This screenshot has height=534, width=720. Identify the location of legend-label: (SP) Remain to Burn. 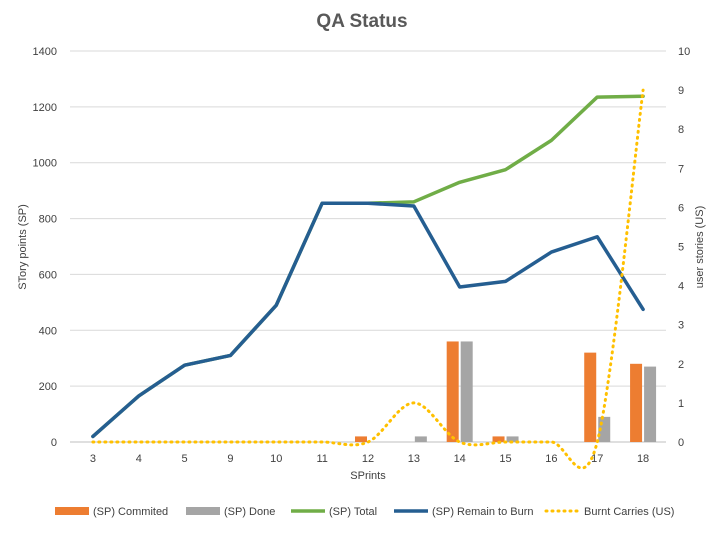
(482, 512).